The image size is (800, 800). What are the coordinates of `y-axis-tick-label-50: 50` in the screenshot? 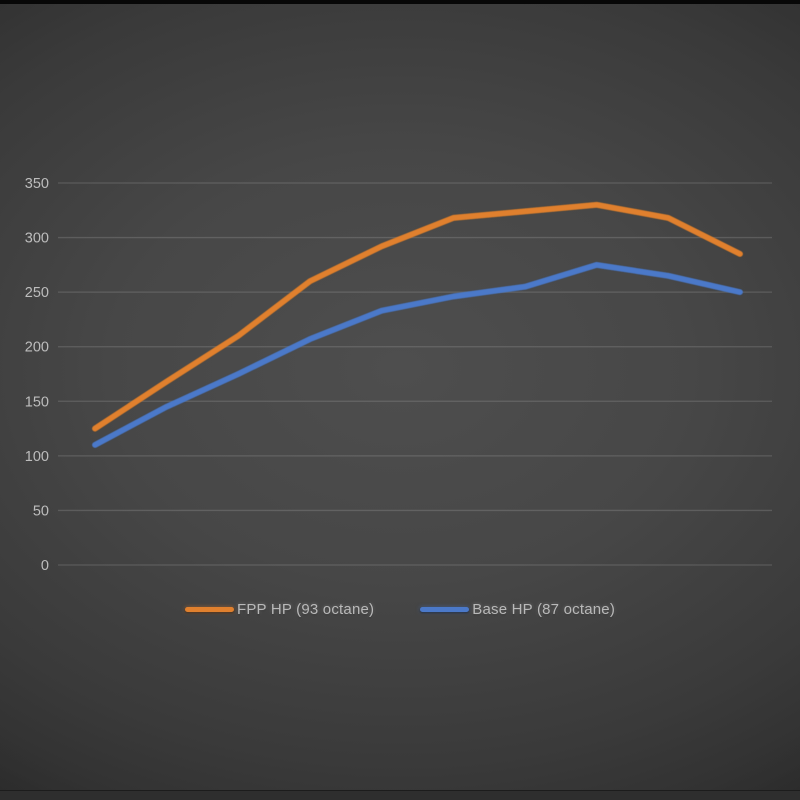 It's located at (41, 511).